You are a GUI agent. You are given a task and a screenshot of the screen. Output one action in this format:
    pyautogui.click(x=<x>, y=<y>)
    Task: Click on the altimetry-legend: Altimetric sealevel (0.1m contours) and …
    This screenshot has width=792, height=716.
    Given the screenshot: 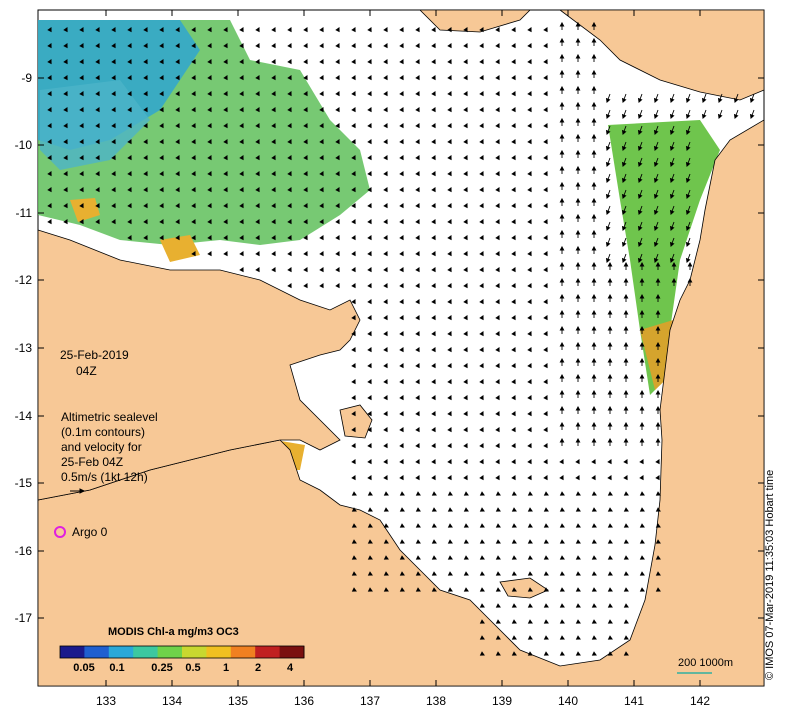 What is the action you would take?
    pyautogui.click(x=109, y=447)
    